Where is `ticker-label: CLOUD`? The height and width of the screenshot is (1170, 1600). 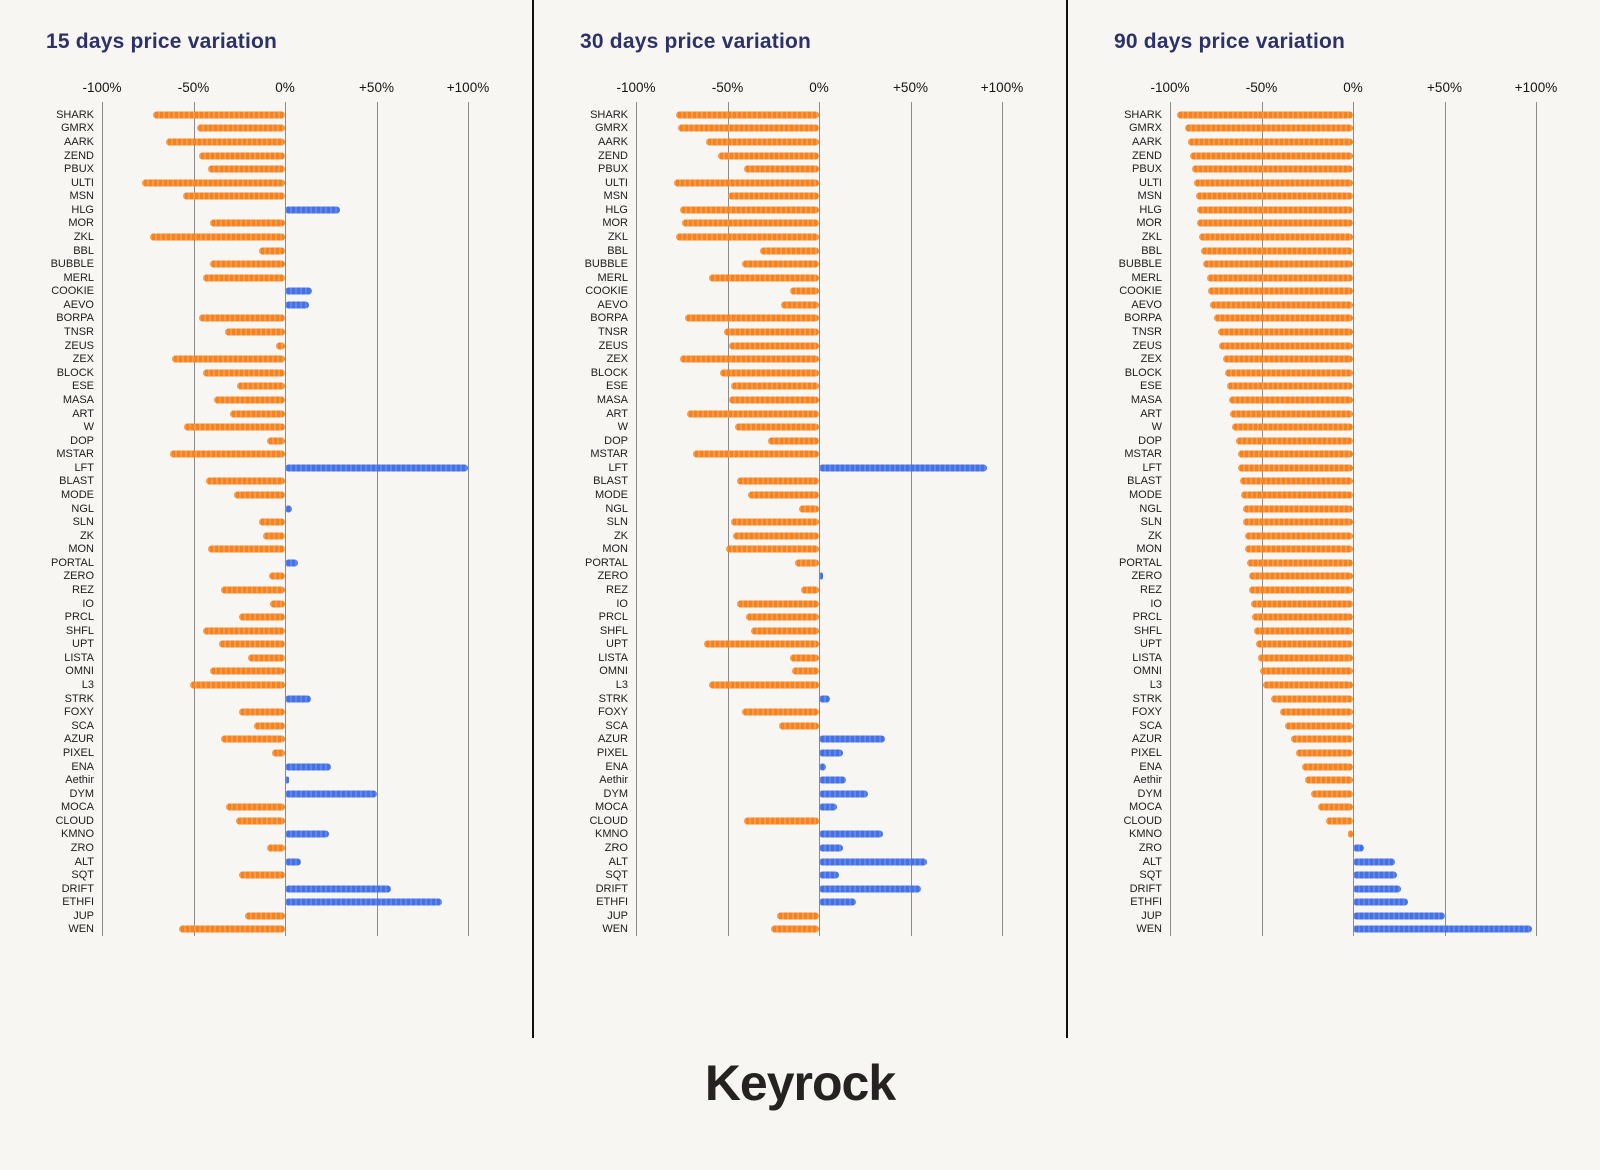
ticker-label: CLOUD is located at coordinates (1142, 820).